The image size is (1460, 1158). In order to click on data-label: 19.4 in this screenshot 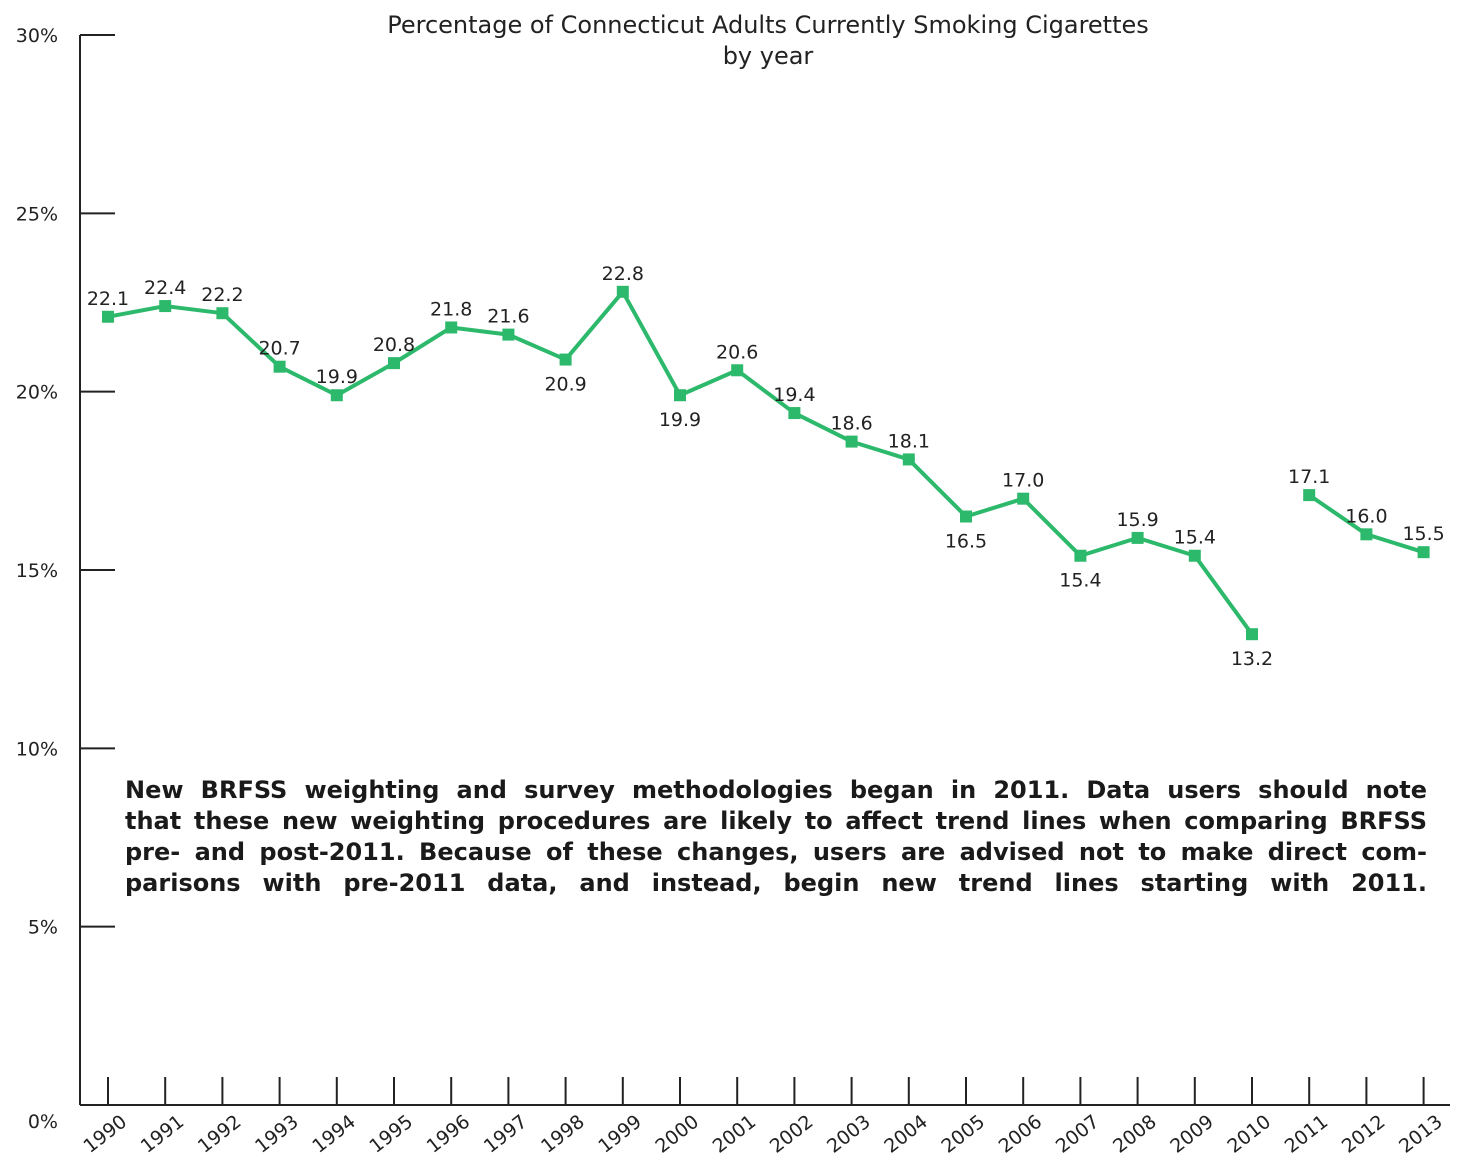, I will do `click(794, 395)`.